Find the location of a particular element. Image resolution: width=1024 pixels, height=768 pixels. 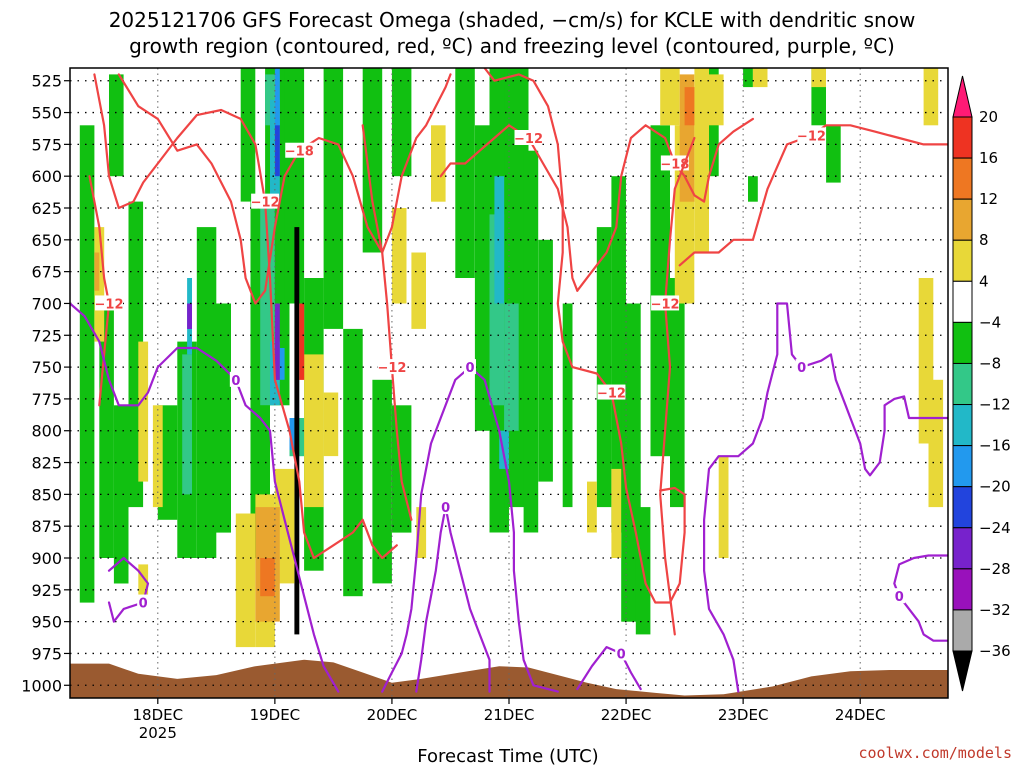

x-axis-title: Forecast Time (UTC) is located at coordinates (507, 756).